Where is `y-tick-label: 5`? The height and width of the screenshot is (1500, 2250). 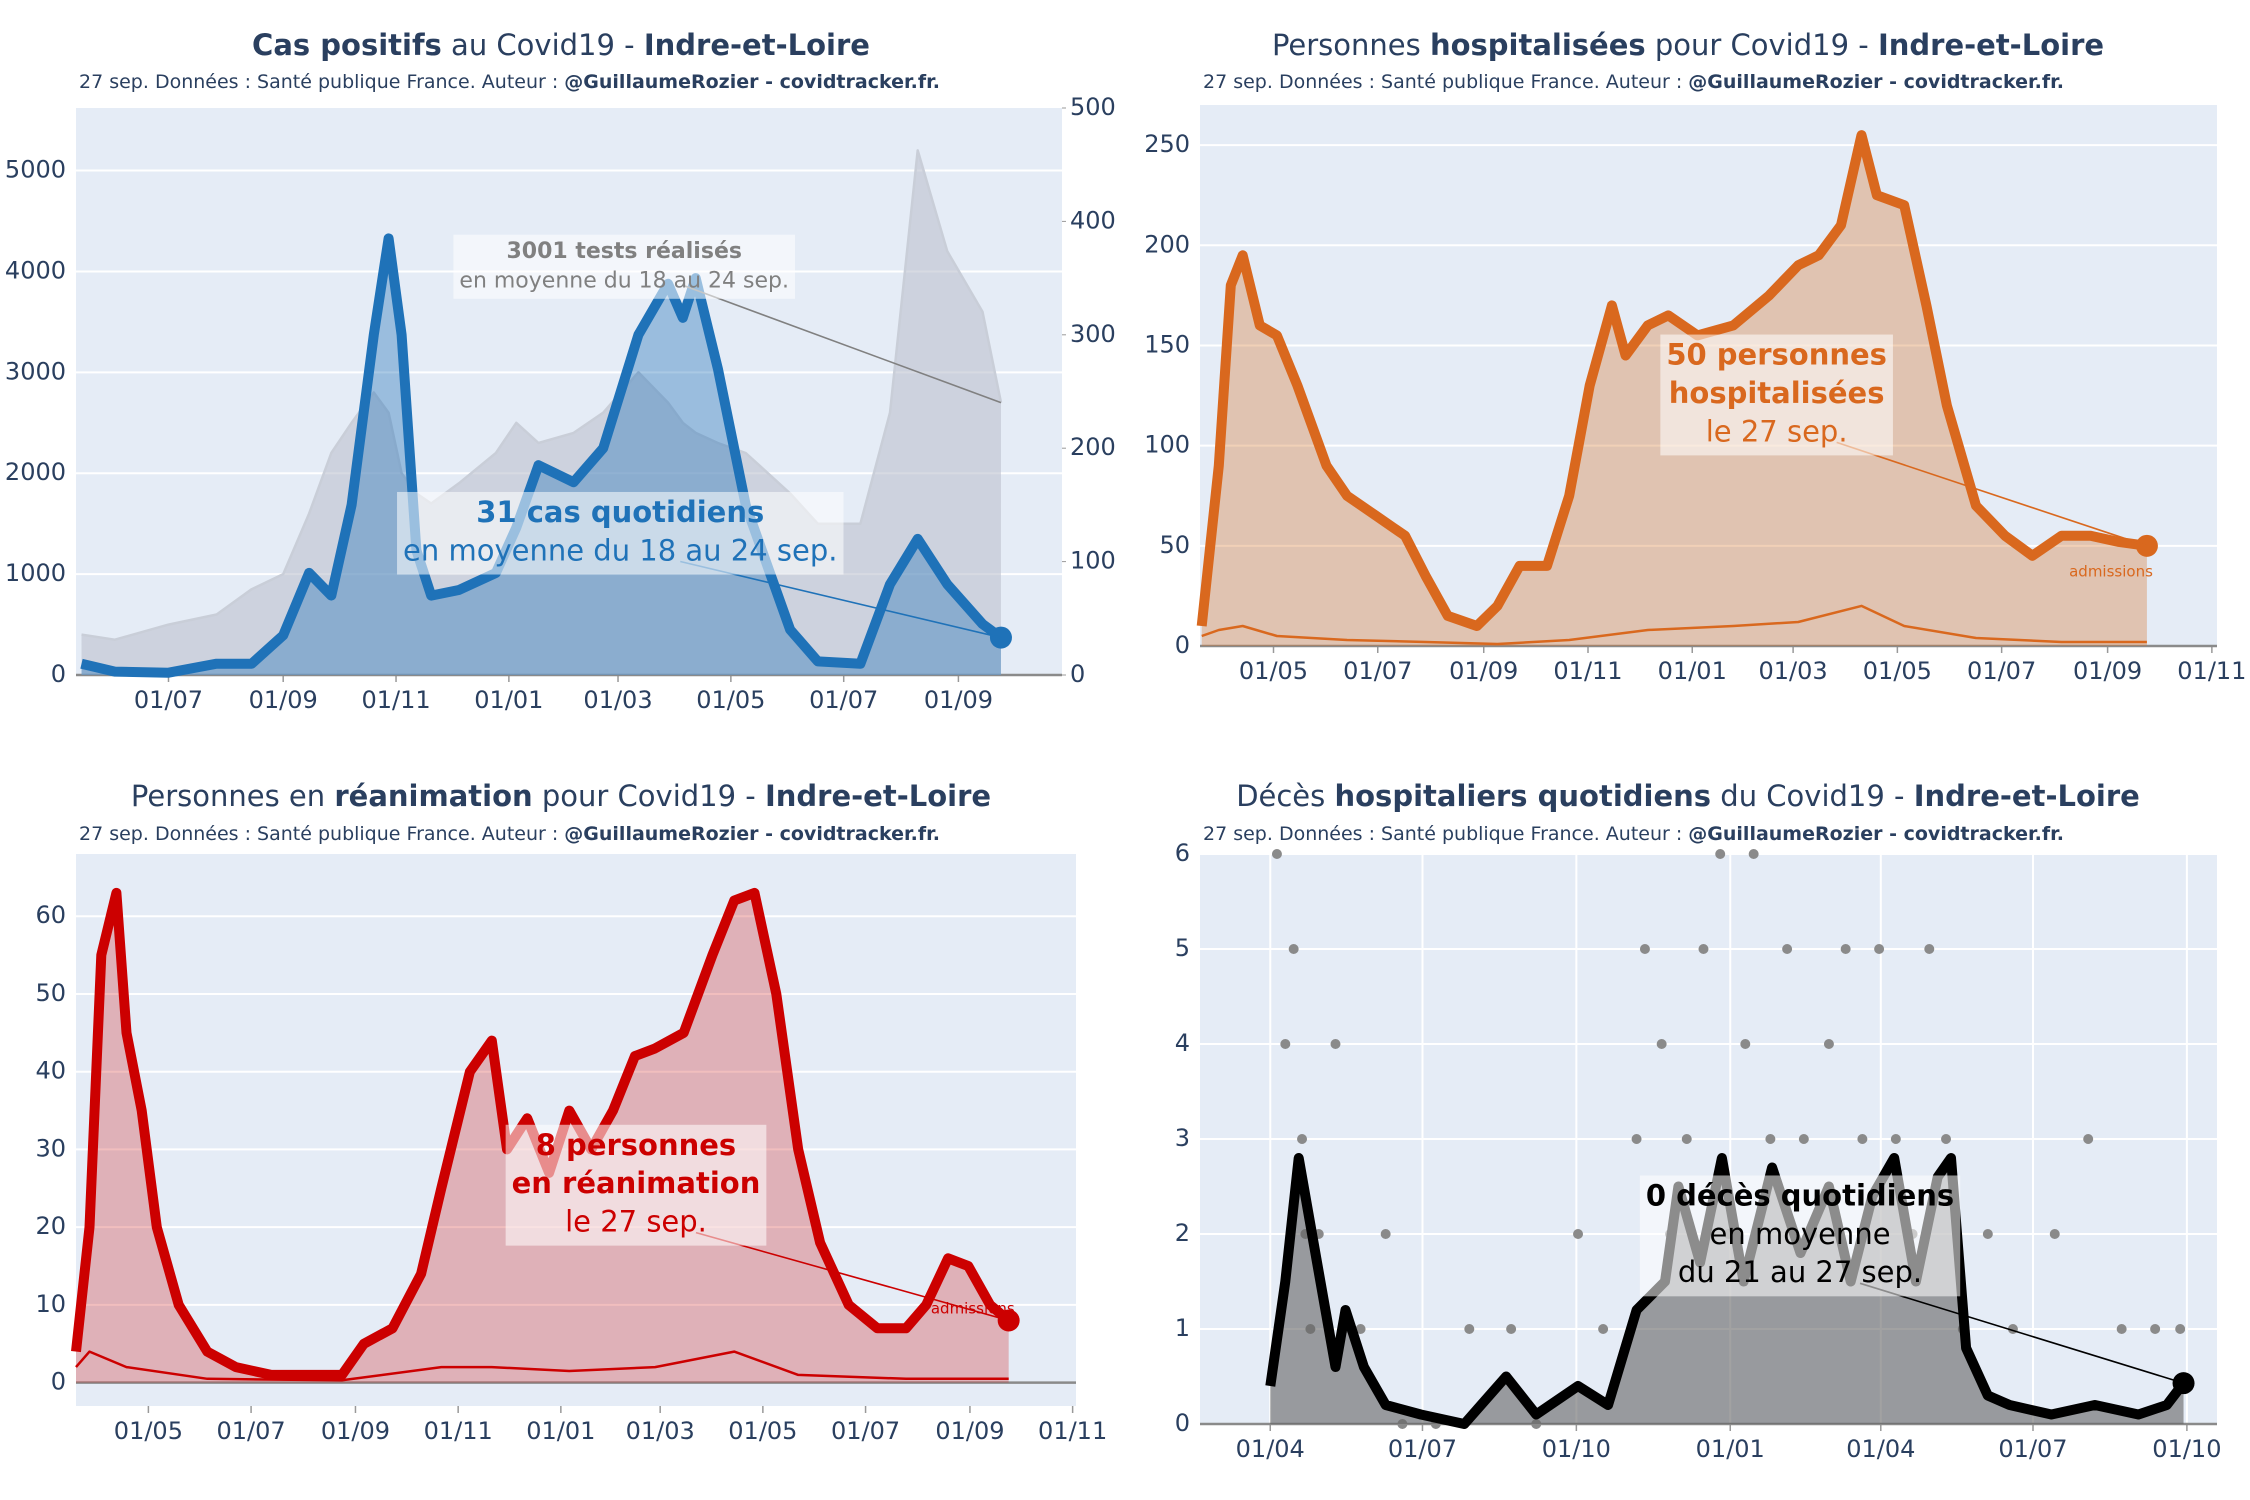 y-tick-label: 5 is located at coordinates (1182, 948).